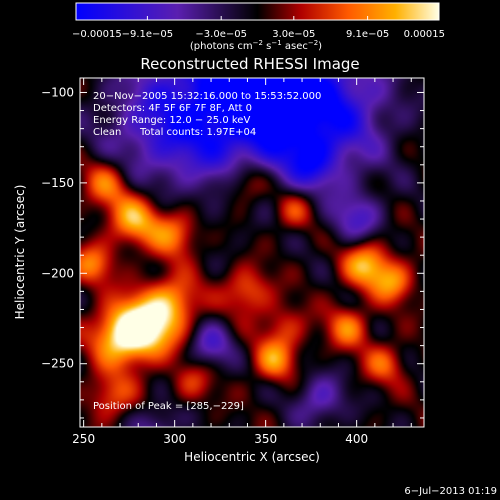 This screenshot has height=500, width=500. Describe the element at coordinates (367, 34) in the screenshot. I see `colorbar-tick-label: 9.1e−05` at that location.